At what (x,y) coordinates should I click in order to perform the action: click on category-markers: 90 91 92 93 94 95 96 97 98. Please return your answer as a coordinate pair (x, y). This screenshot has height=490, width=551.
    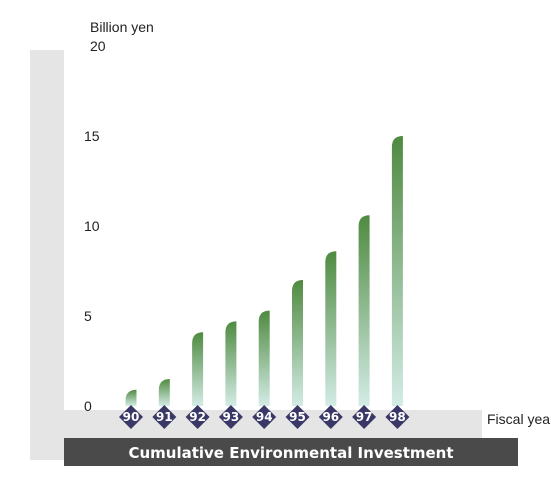
    Looking at the image, I should click on (264, 417).